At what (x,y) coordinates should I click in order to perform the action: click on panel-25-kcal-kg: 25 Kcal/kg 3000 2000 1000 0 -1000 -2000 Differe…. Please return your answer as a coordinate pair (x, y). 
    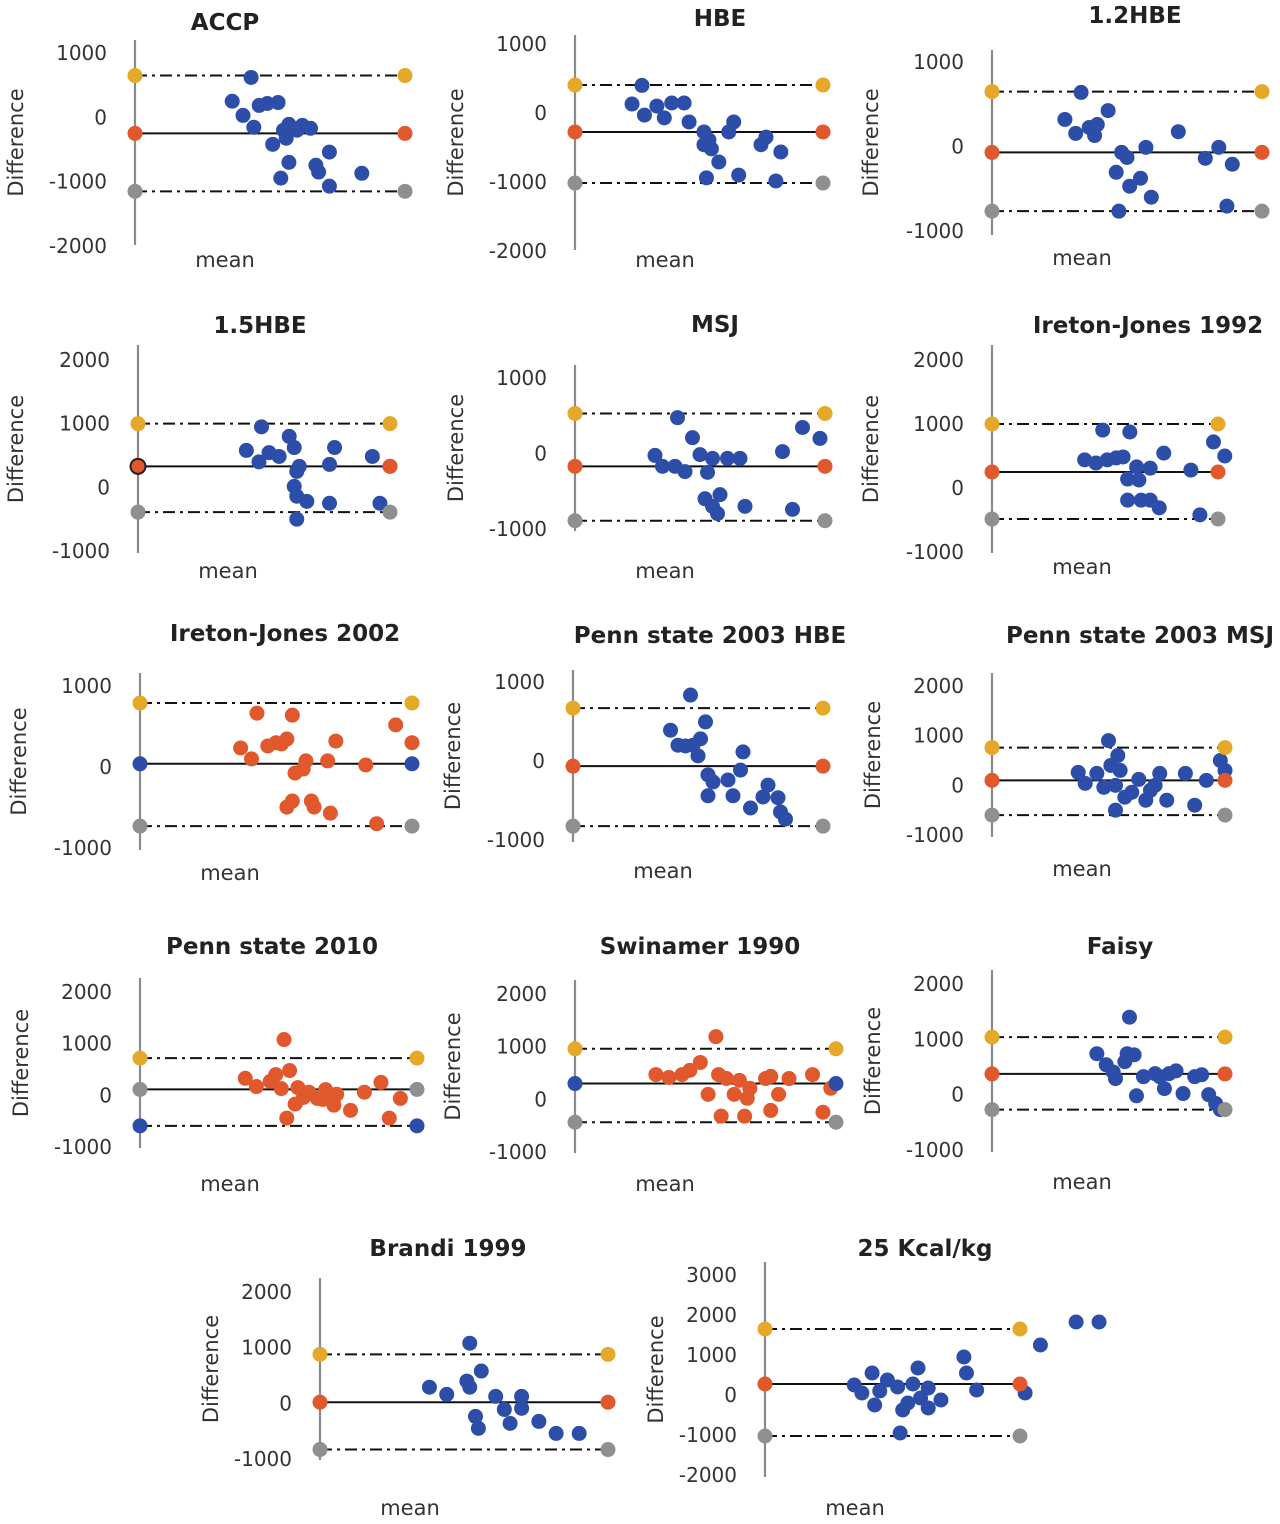
    Looking at the image, I should click on (875, 1378).